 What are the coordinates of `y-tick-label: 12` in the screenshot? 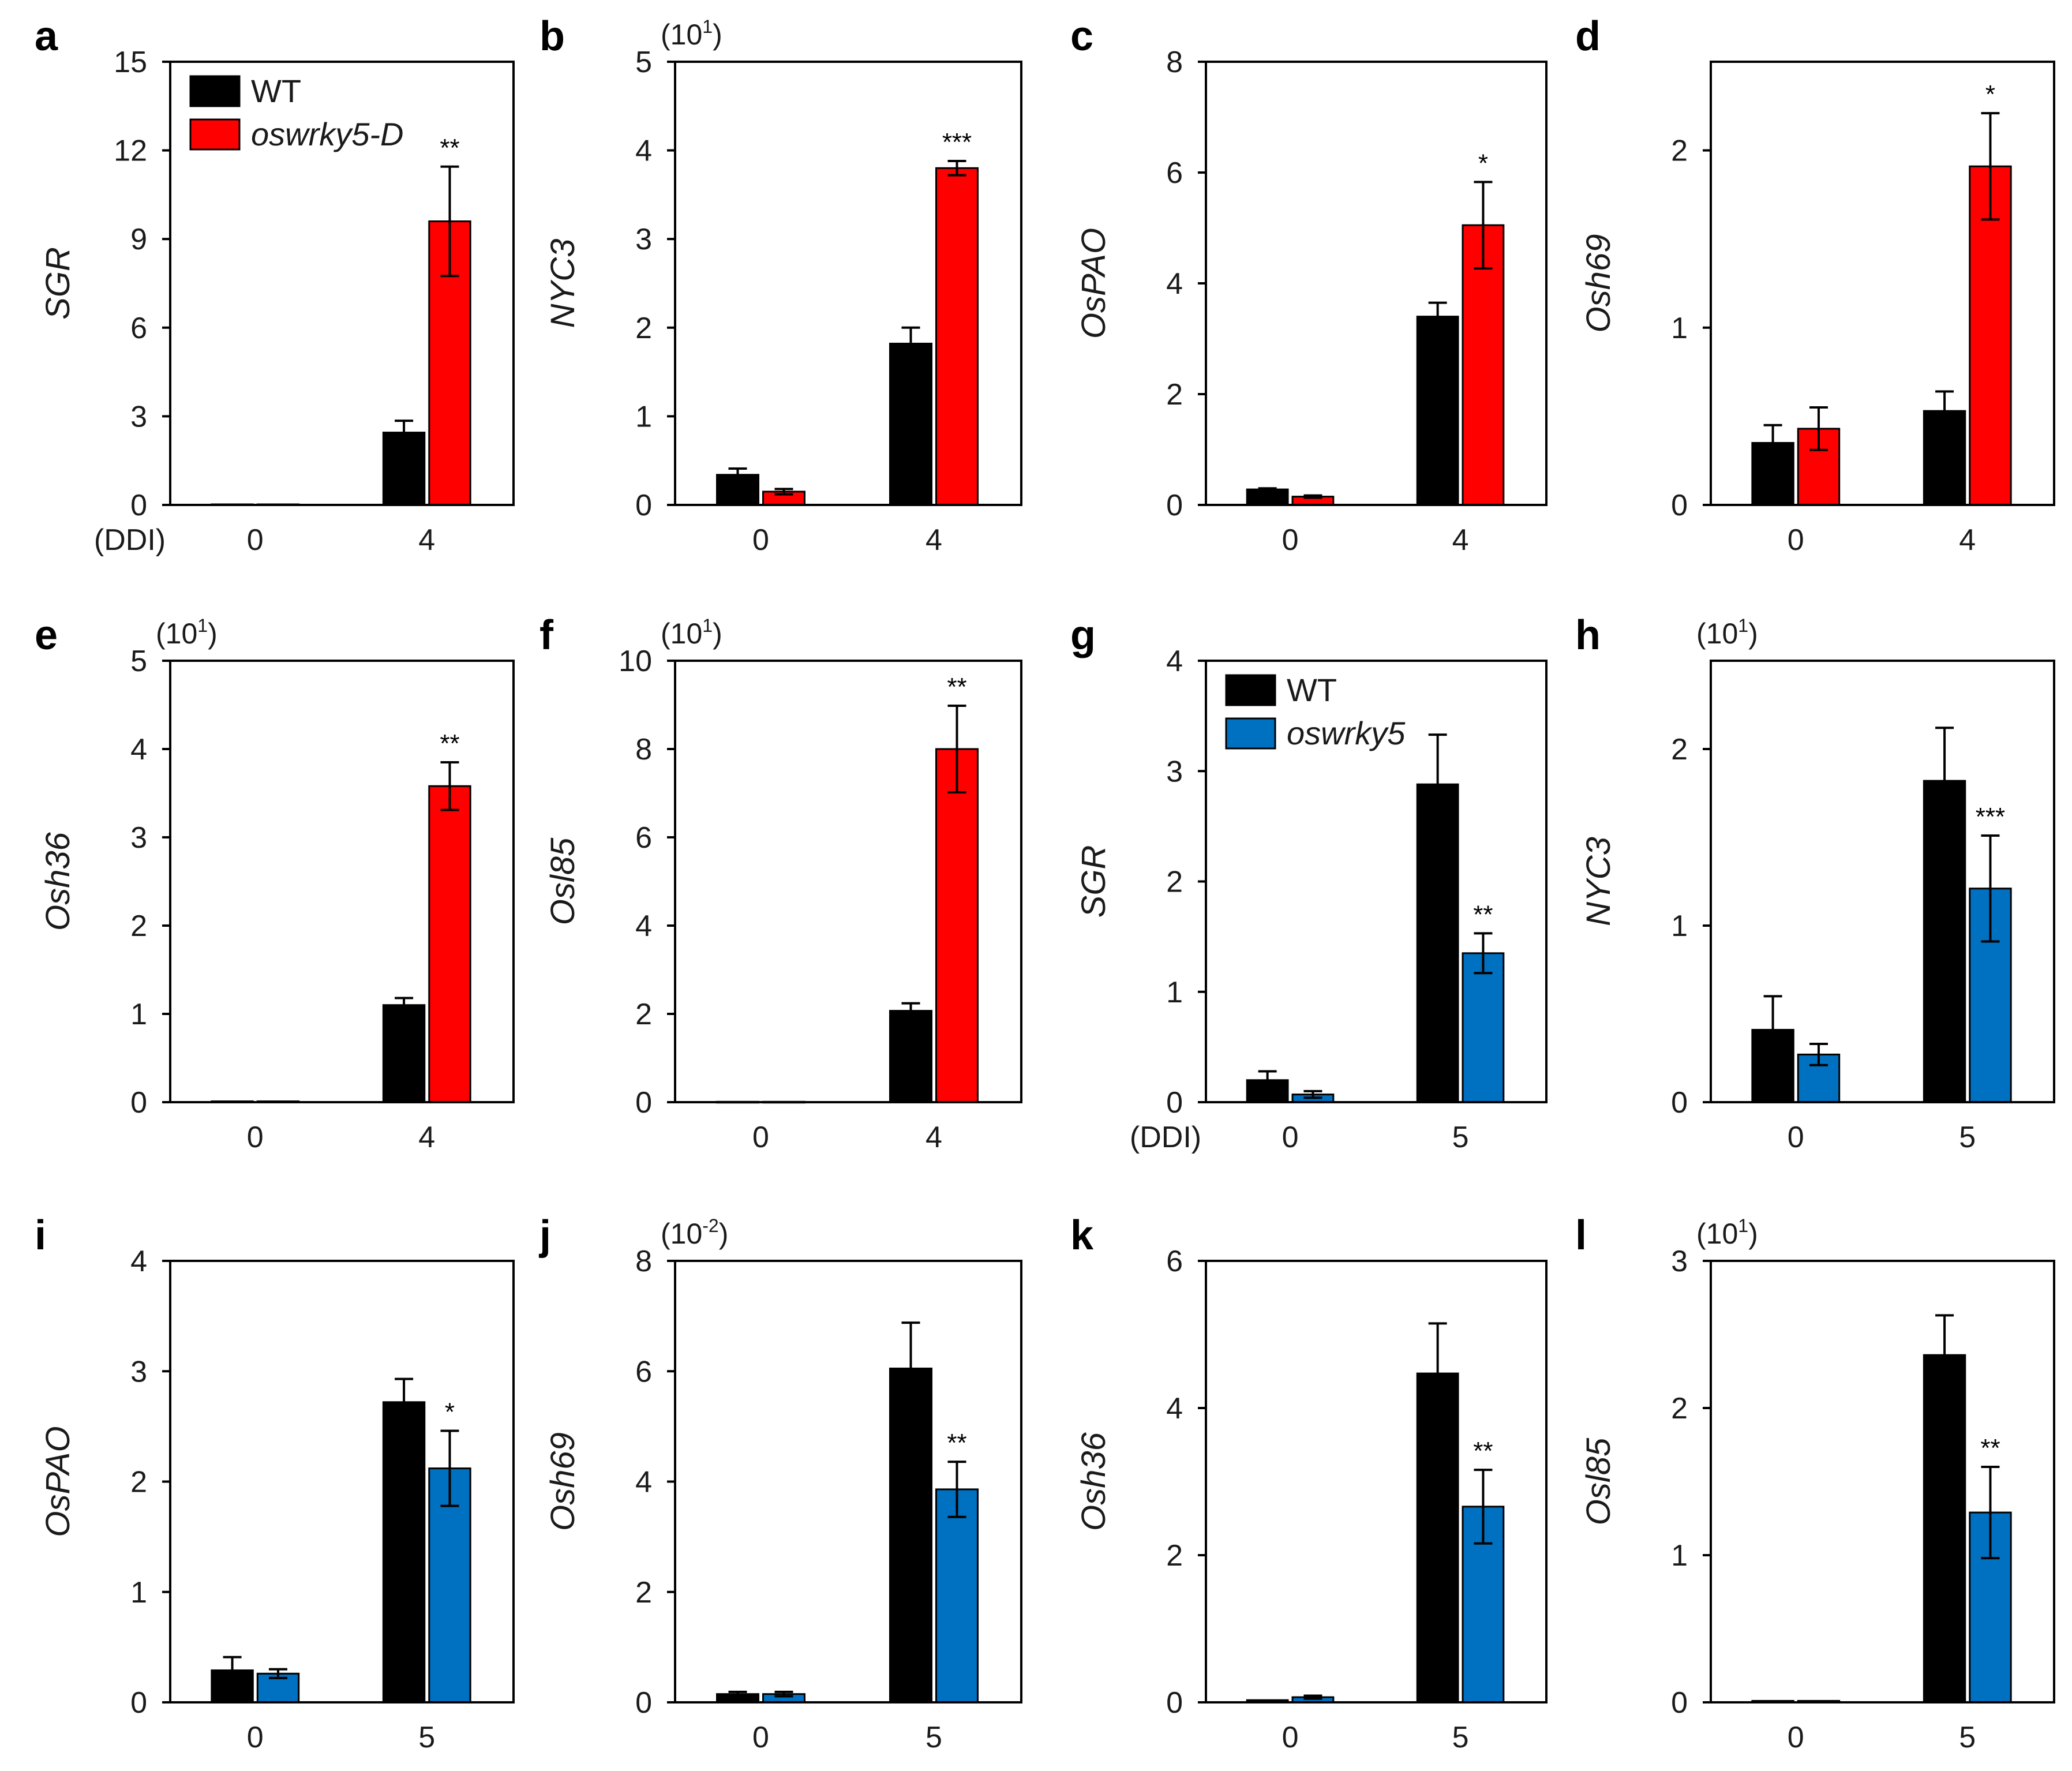 It's located at (130, 151).